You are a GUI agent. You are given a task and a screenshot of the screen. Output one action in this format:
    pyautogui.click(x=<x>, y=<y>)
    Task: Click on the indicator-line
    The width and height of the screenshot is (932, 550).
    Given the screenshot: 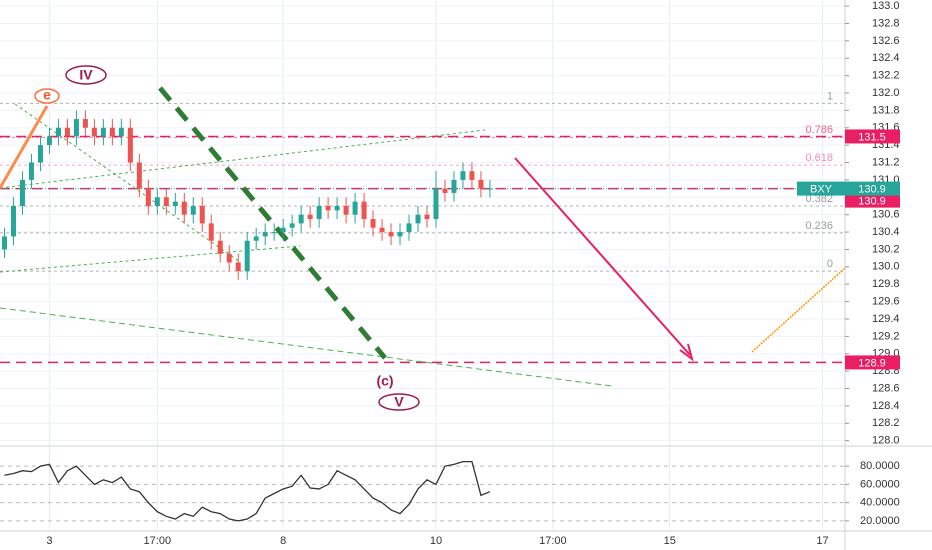 What is the action you would take?
    pyautogui.click(x=247, y=491)
    